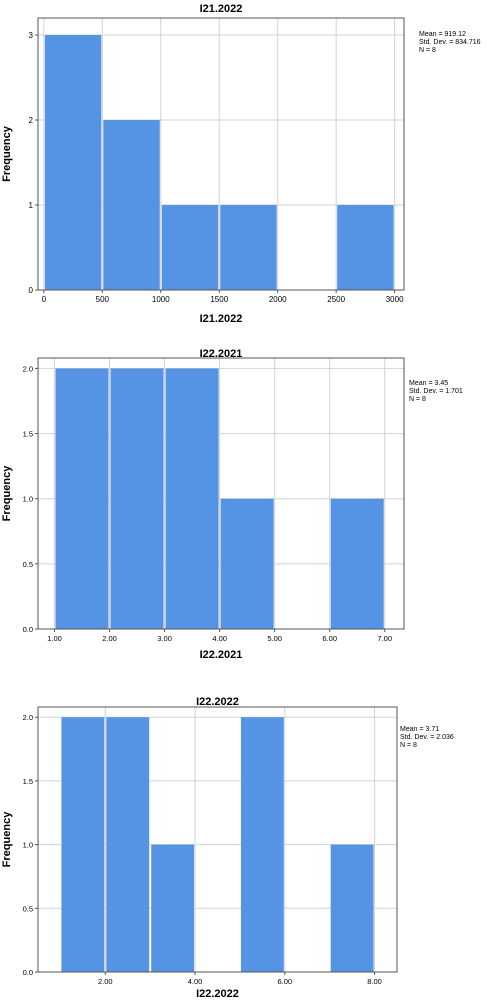 This screenshot has height=1008, width=487. Describe the element at coordinates (221, 655) in the screenshot. I see `x-axis-label: I22.2021` at that location.